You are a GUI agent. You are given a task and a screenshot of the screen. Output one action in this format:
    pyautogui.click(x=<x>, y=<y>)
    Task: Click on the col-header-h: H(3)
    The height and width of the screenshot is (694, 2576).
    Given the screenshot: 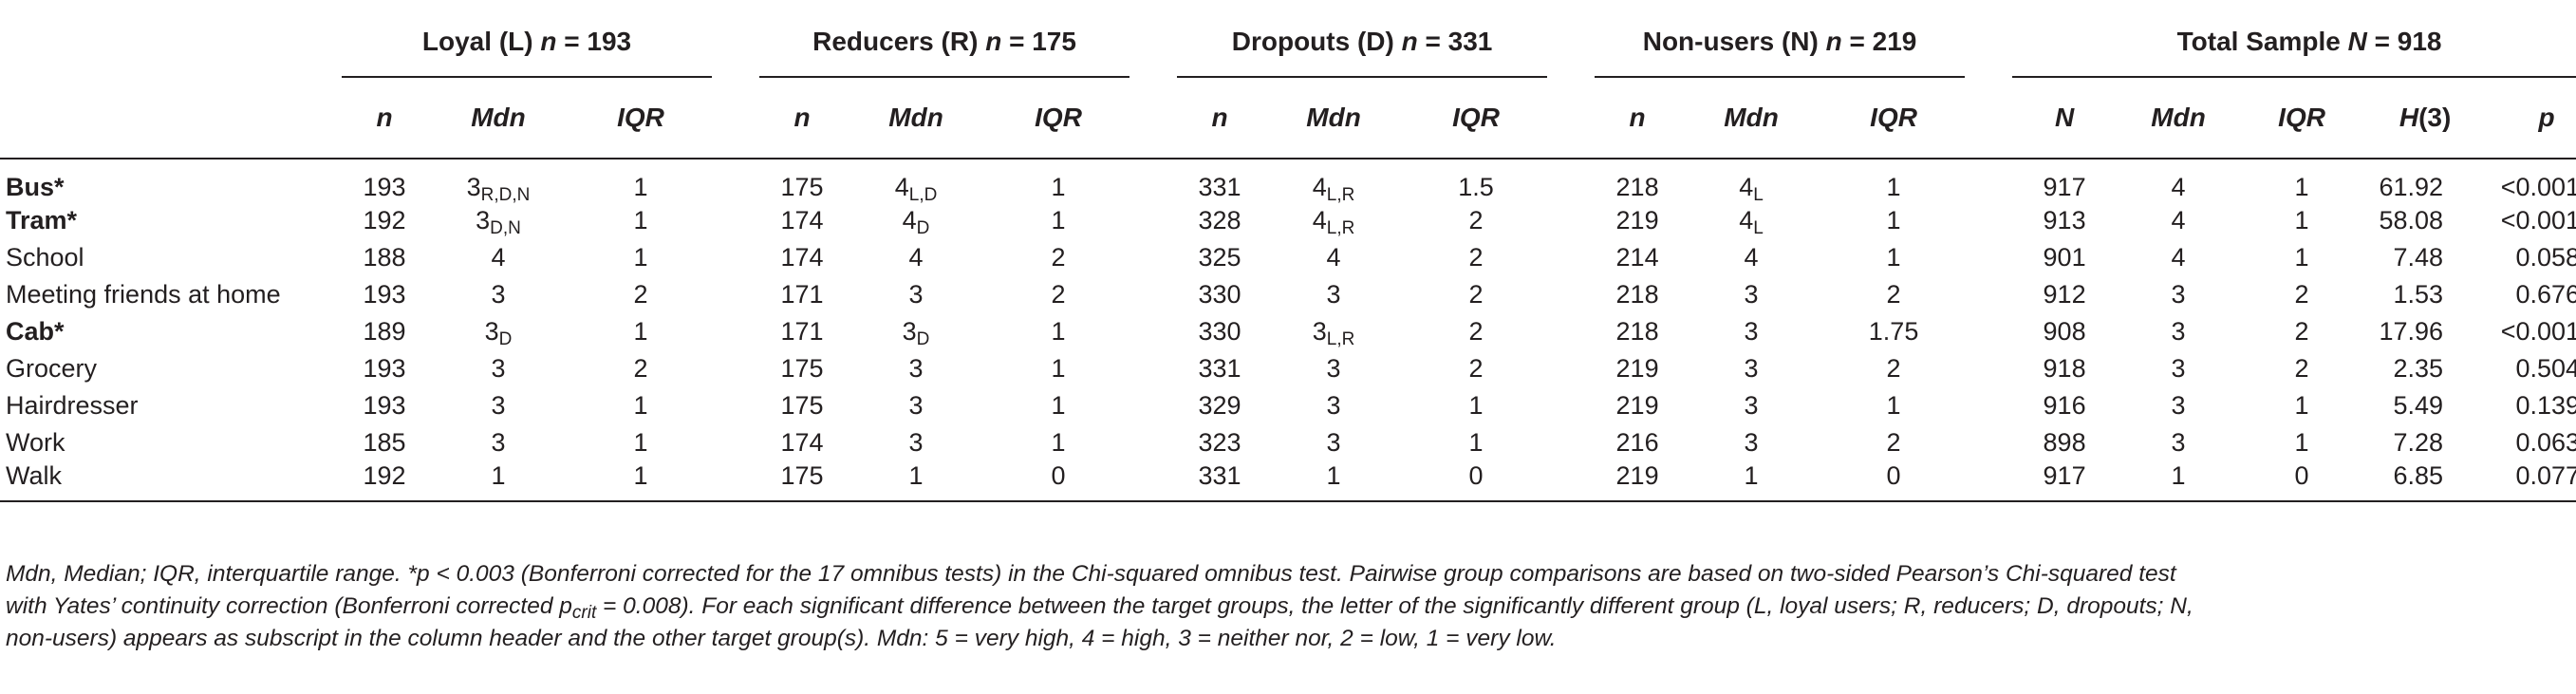 What is the action you would take?
    pyautogui.click(x=2425, y=117)
    